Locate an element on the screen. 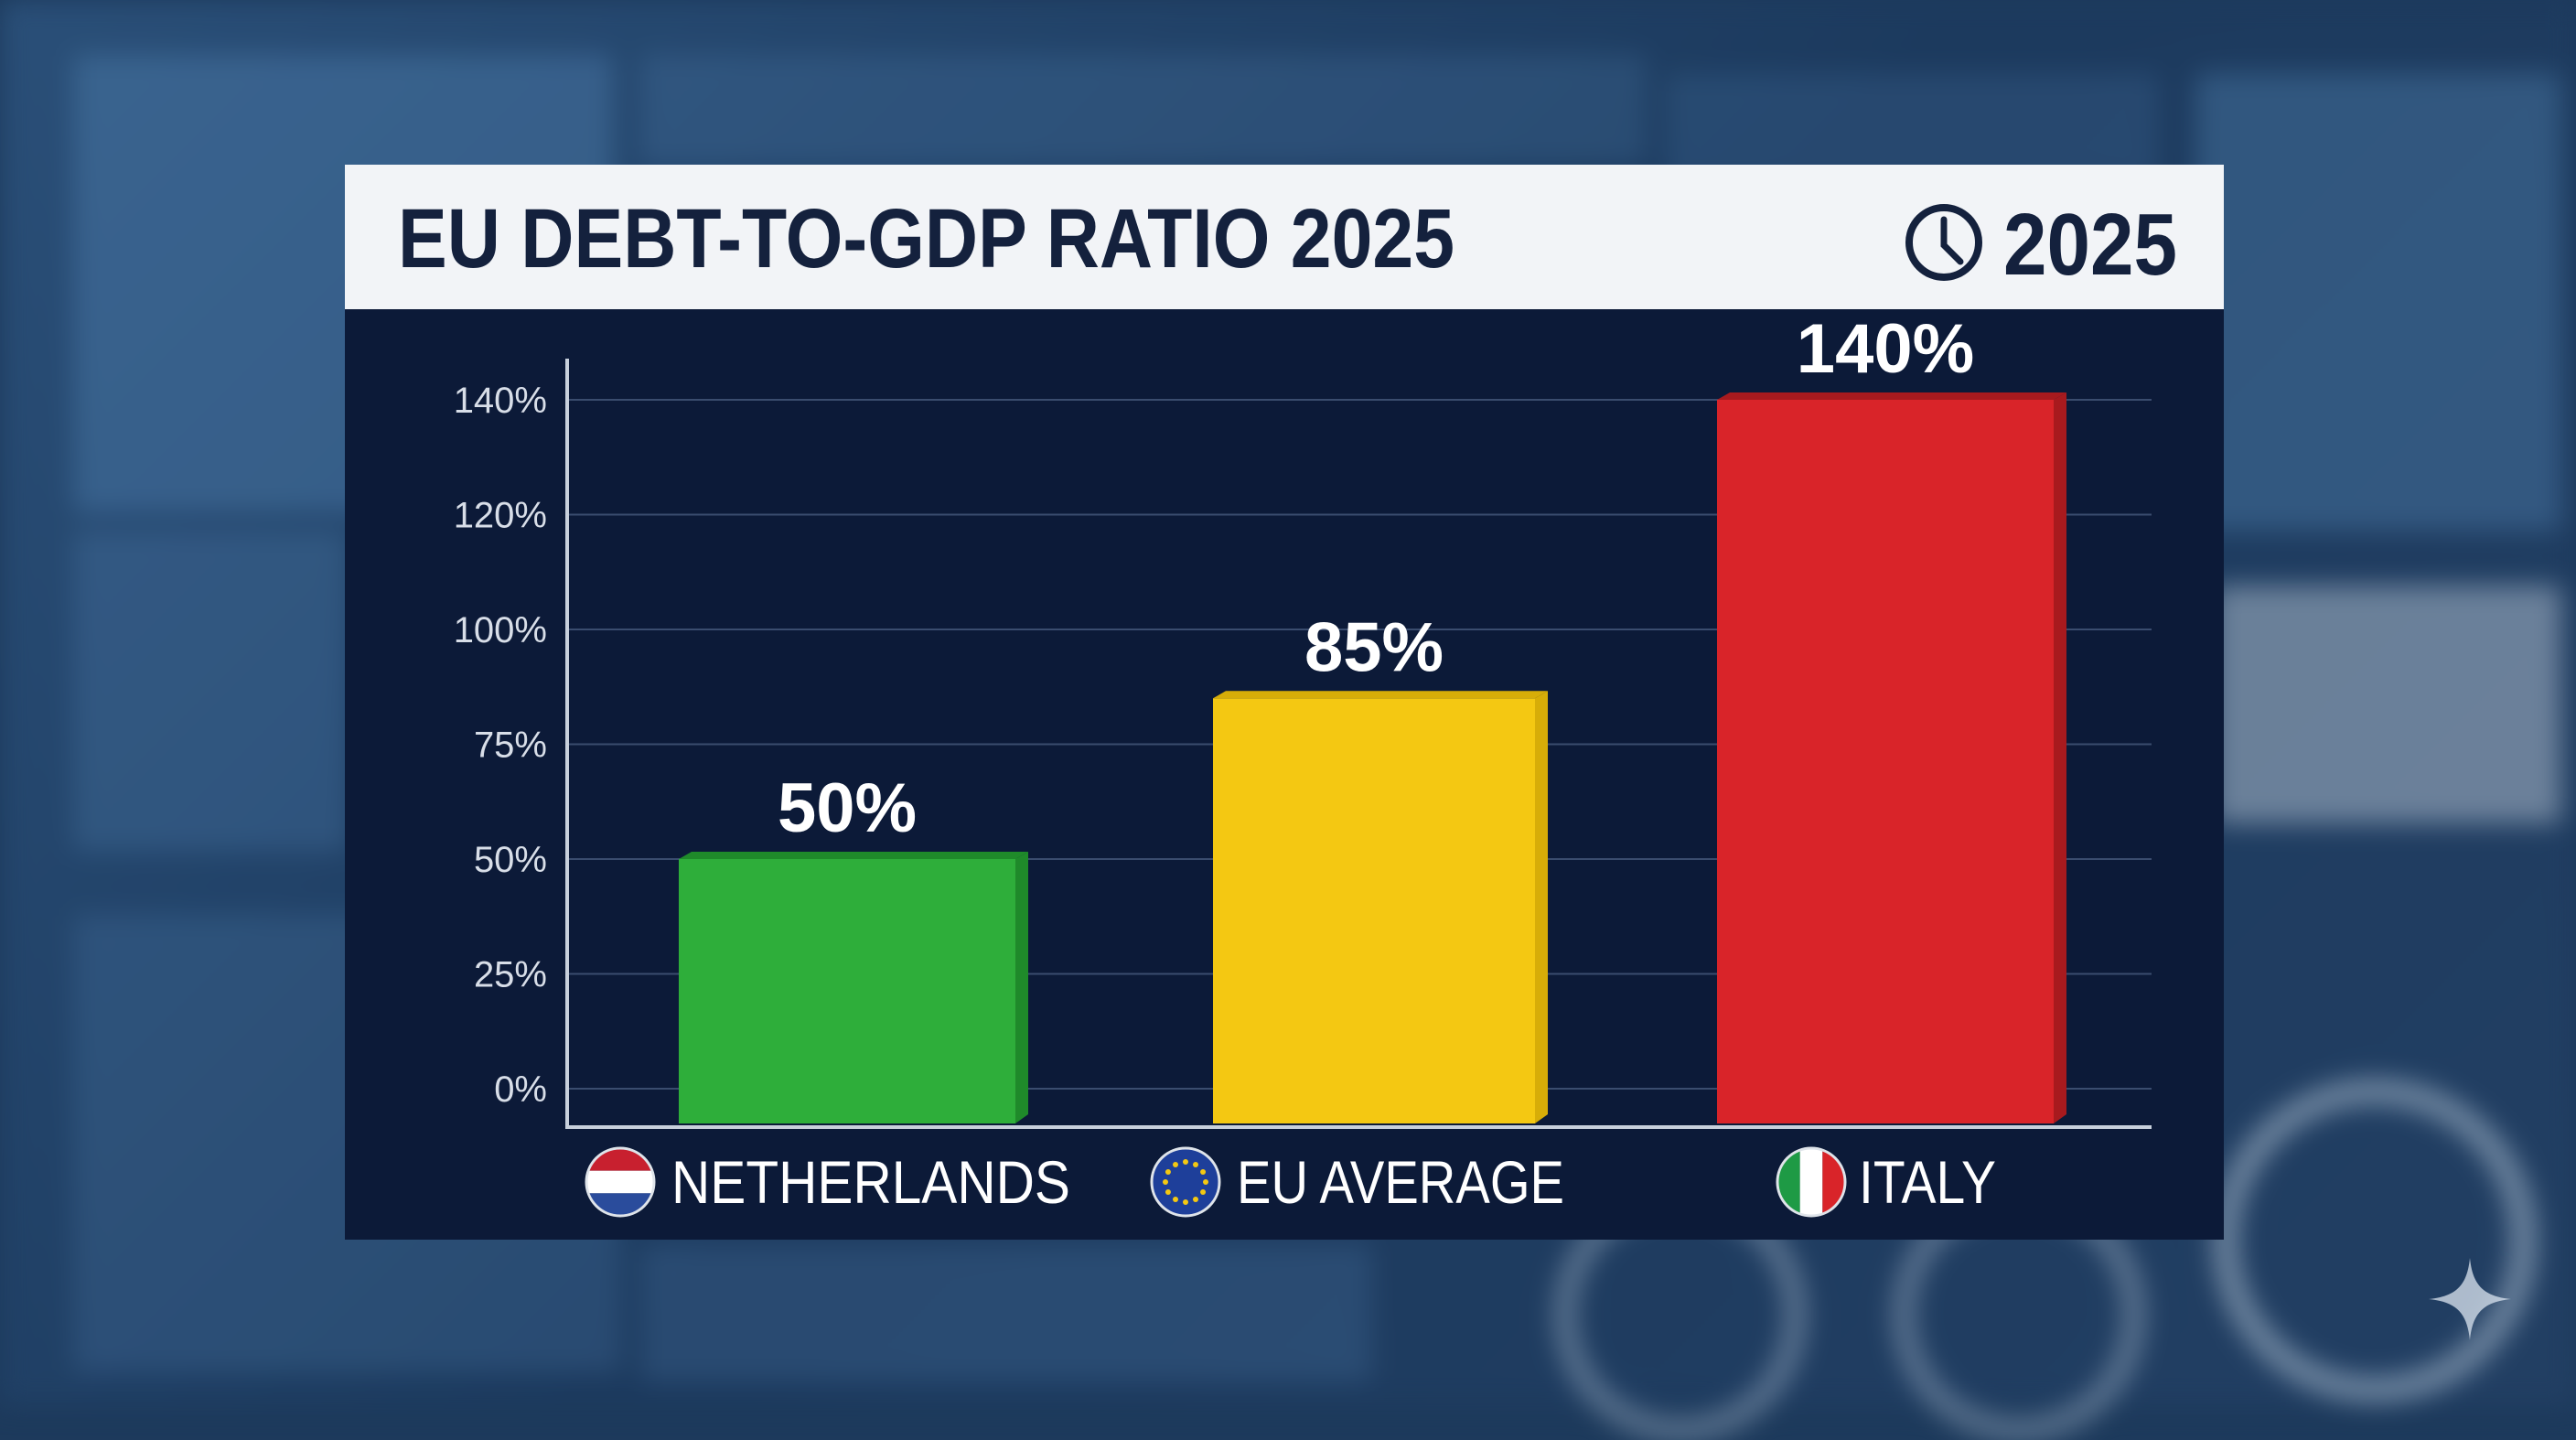 This screenshot has width=2576, height=1440. data-label: 140% is located at coordinates (1885, 349).